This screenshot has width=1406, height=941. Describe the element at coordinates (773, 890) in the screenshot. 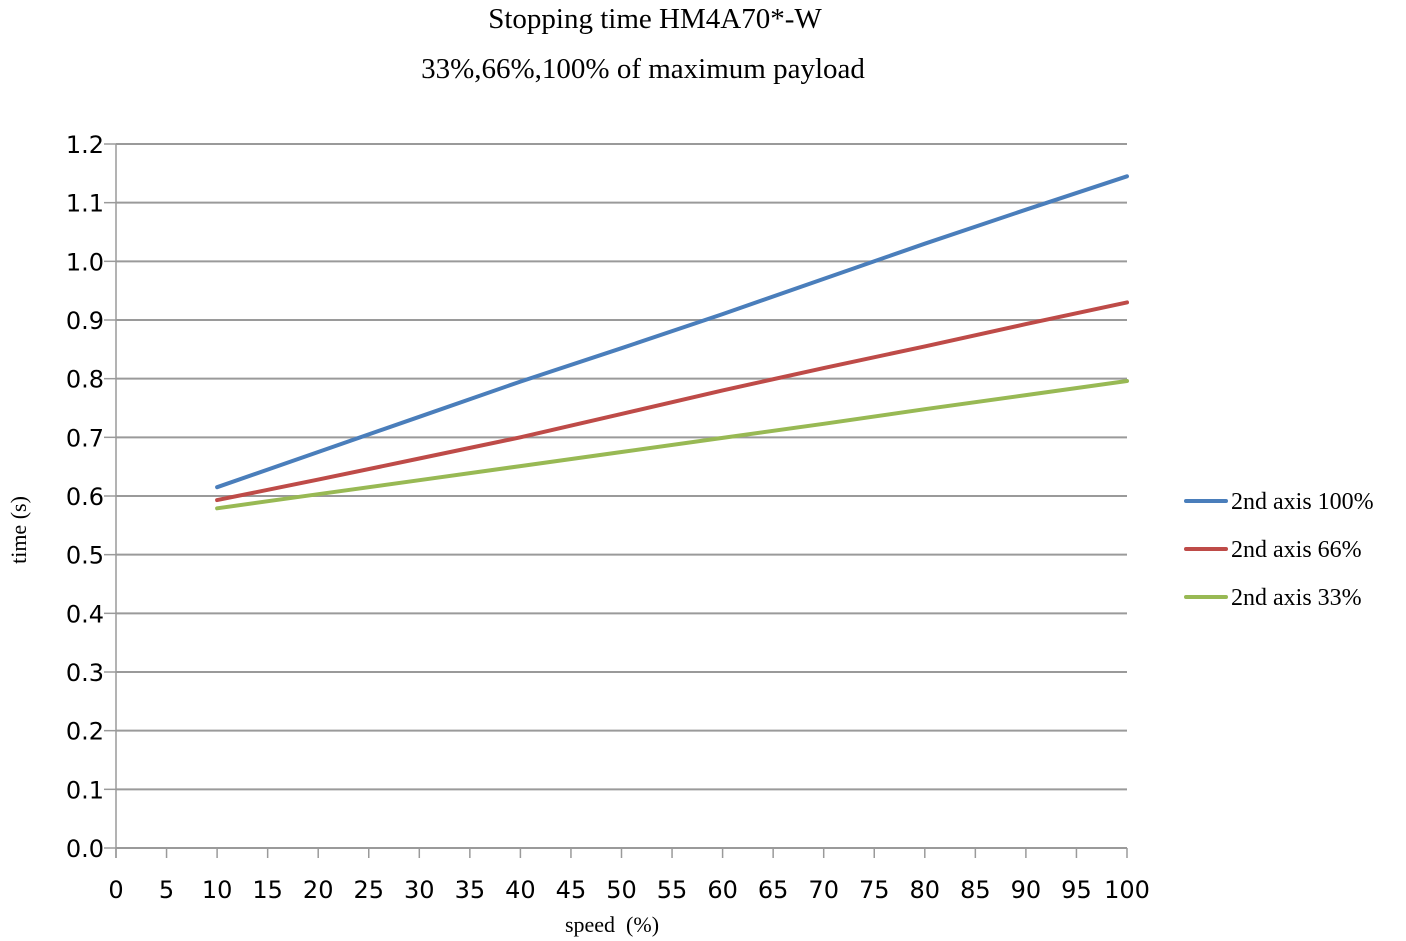

I see `x-tick-label: 65` at that location.